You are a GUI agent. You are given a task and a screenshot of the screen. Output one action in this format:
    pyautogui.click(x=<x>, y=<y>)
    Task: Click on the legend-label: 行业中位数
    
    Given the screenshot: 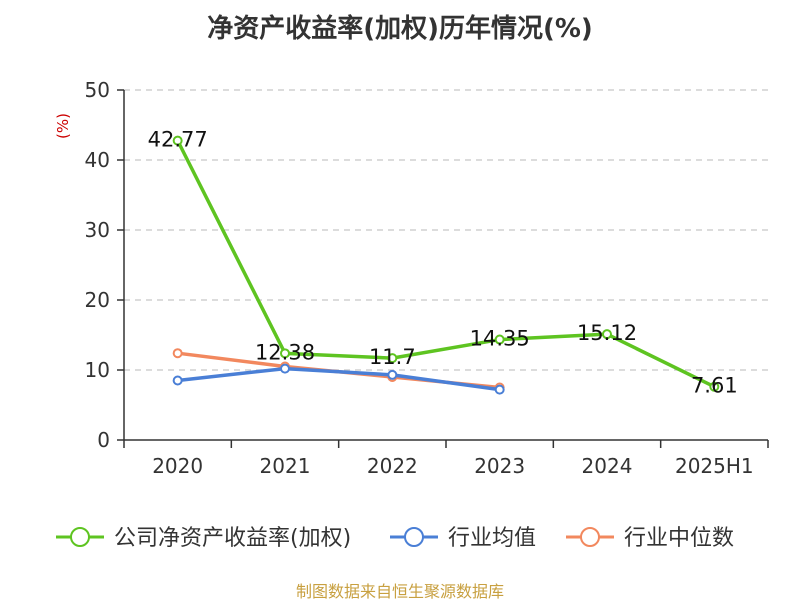 What is the action you would take?
    pyautogui.click(x=679, y=538)
    